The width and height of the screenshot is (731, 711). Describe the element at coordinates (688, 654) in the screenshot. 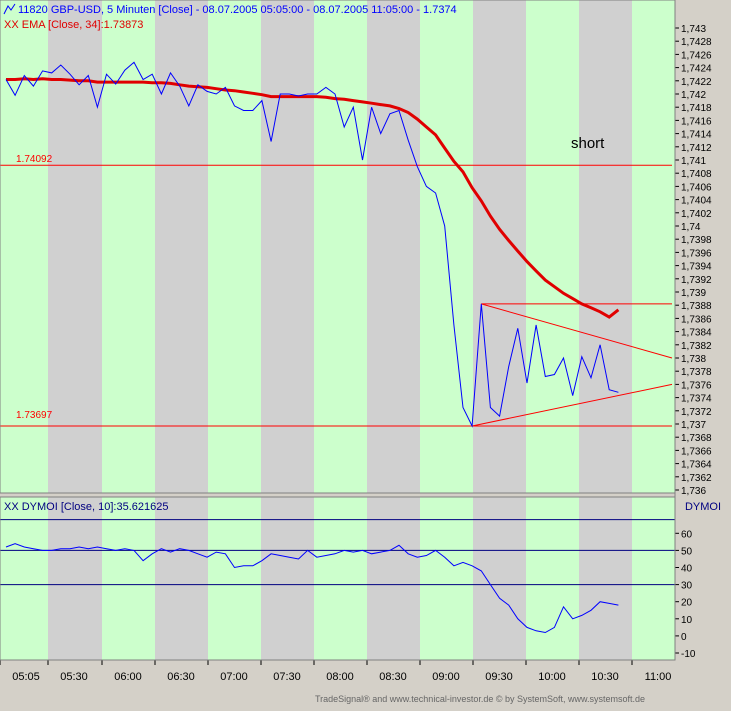

I see `dymoi-tick-label: -10` at that location.